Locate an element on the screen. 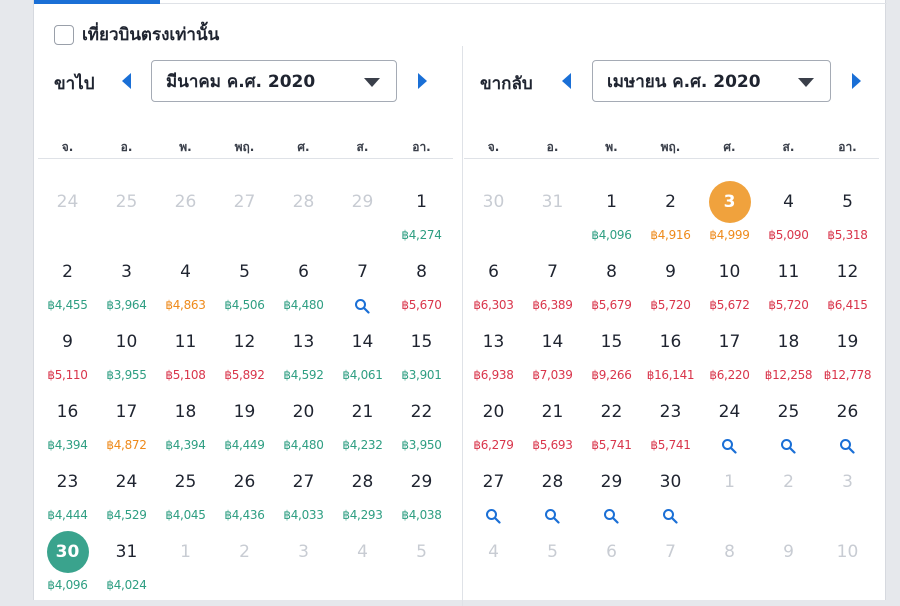 The height and width of the screenshot is (606, 900). date-price: ฿4,394 is located at coordinates (67, 445).